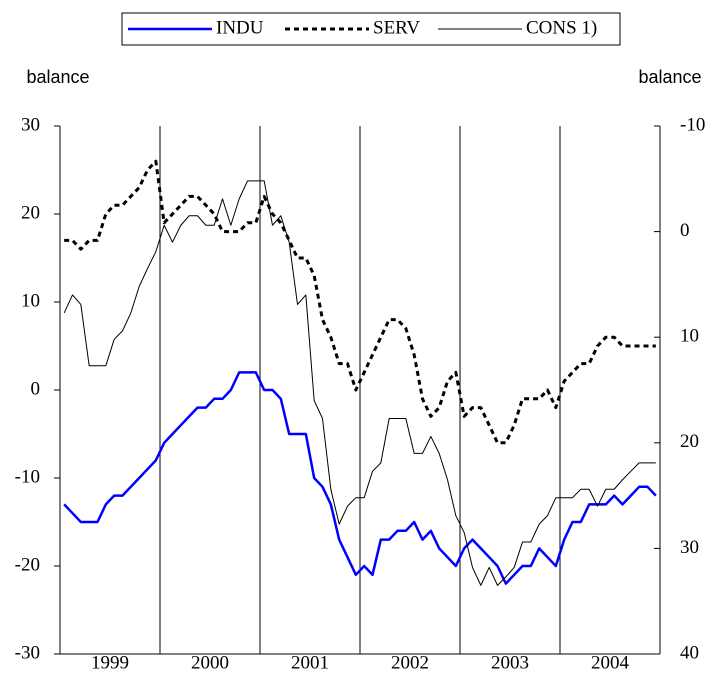 The width and height of the screenshot is (717, 675). What do you see at coordinates (110, 662) in the screenshot?
I see `x-tick-label: 1999` at bounding box center [110, 662].